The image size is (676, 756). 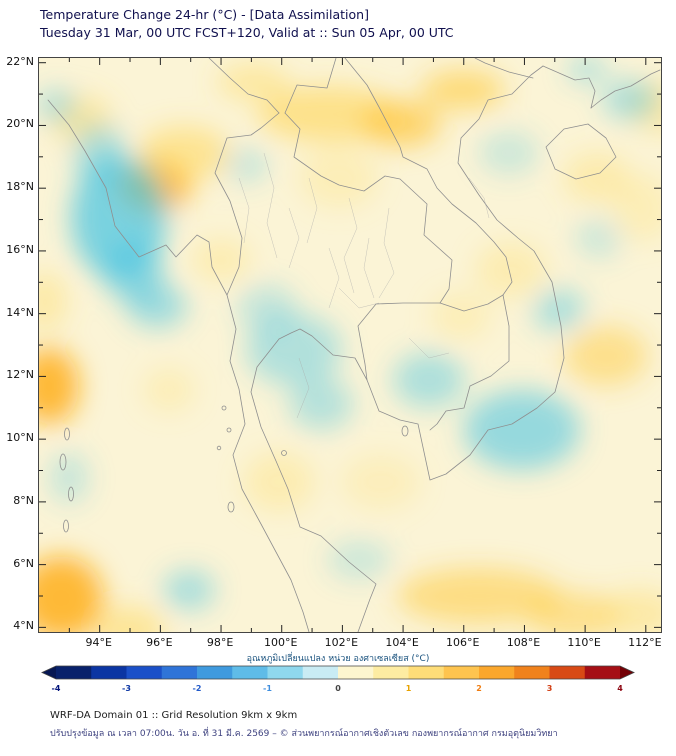 What do you see at coordinates (338, 672) in the screenshot?
I see `colorbar-scale` at bounding box center [338, 672].